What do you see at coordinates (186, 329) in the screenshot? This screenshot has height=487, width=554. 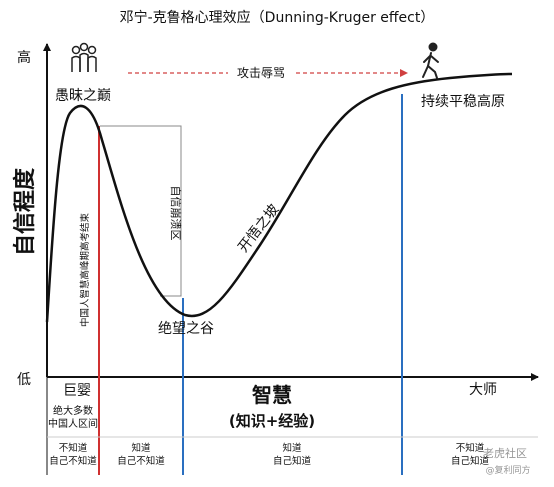 I see `valley-label: 绝望之谷` at bounding box center [186, 329].